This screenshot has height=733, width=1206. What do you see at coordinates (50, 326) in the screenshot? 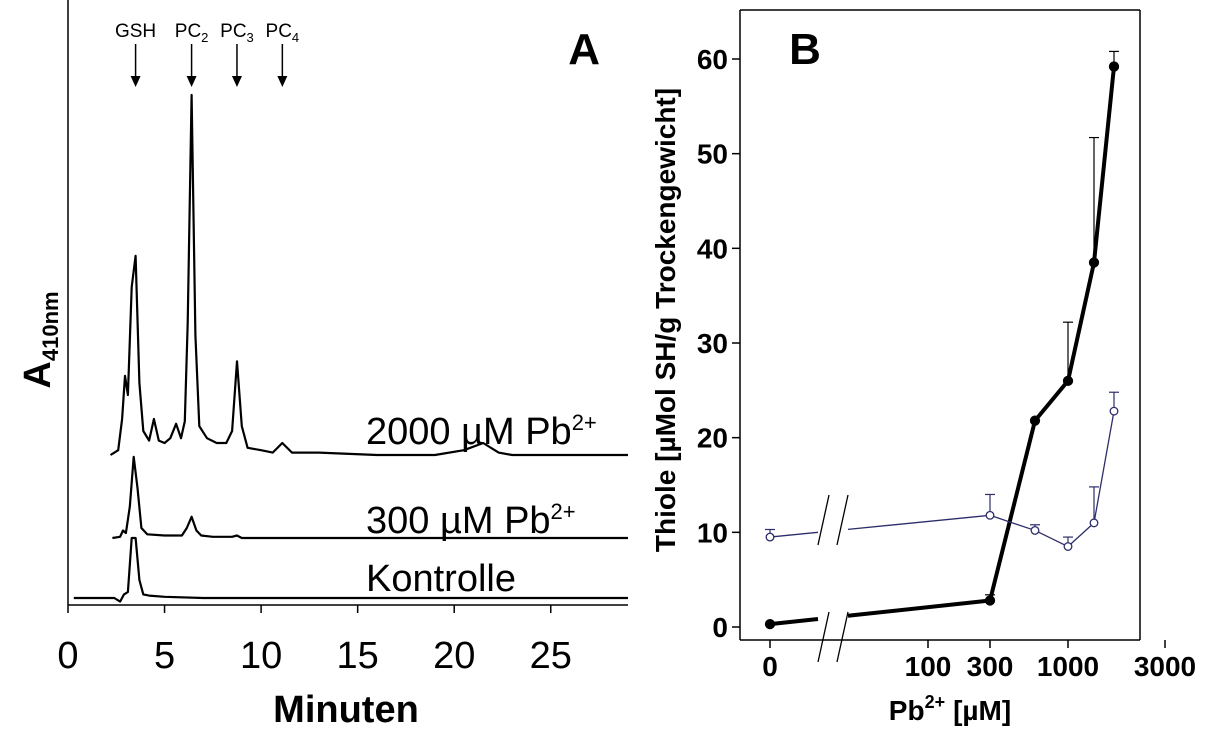
I see `panel-a-y-label-sub: 410nm` at bounding box center [50, 326].